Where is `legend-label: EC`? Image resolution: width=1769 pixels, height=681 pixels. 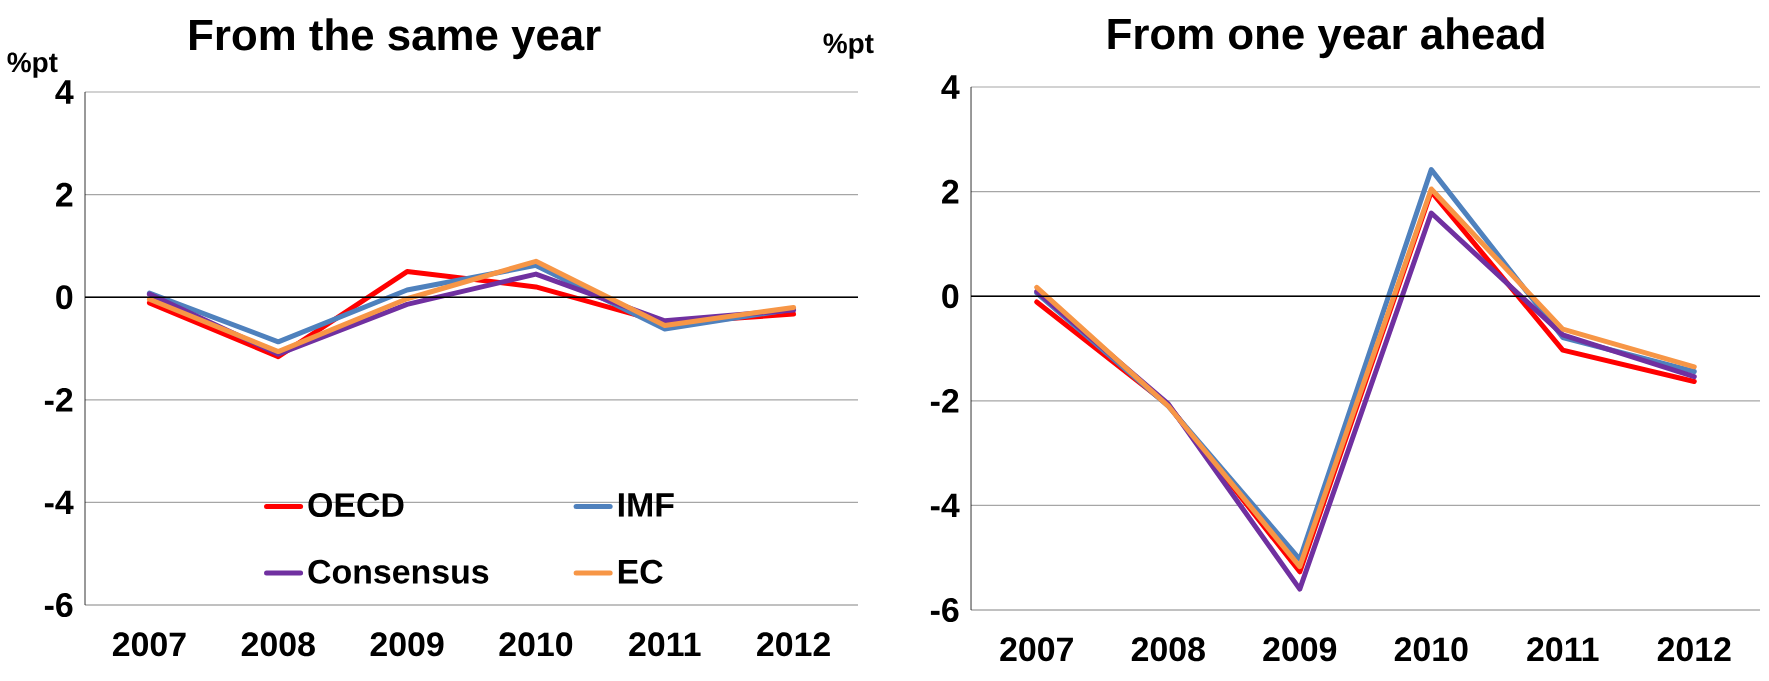 legend-label: EC is located at coordinates (640, 571).